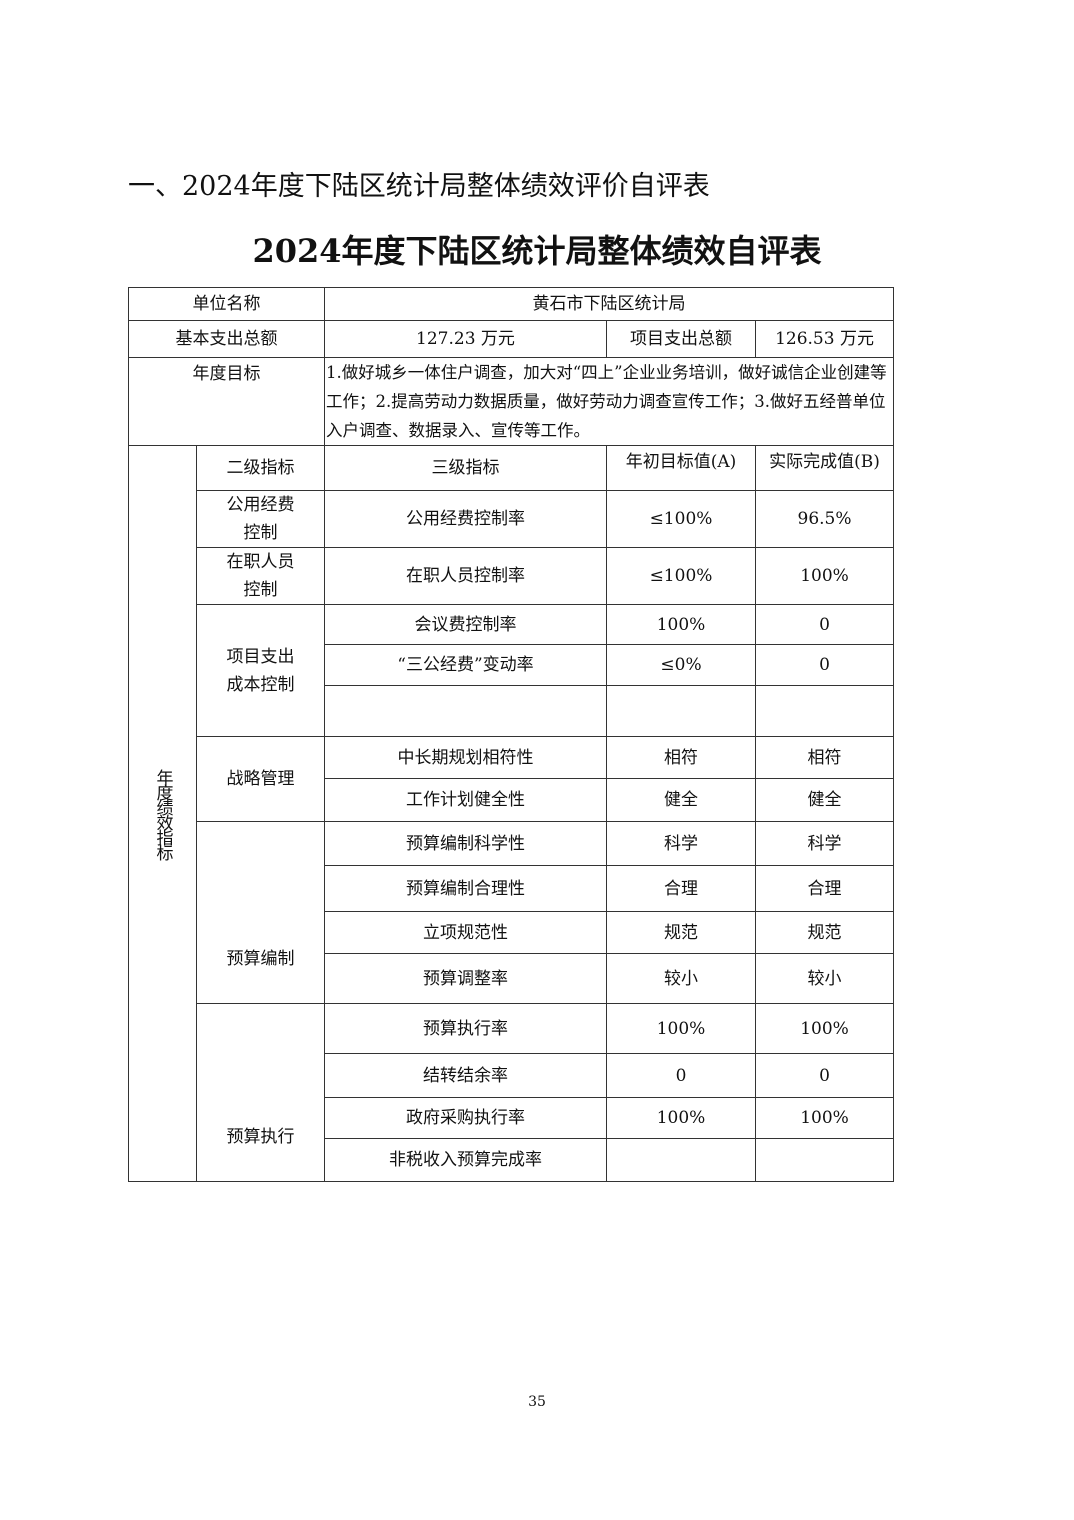 Image resolution: width=1074 pixels, height=1520 pixels. Describe the element at coordinates (824, 519) in the screenshot. I see `actual-value: 96.5%` at that location.